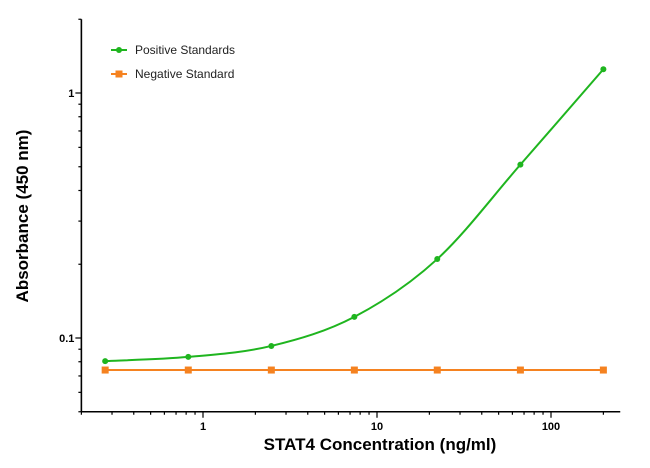  Describe the element at coordinates (119, 50) in the screenshot. I see `legend-positive-standards-marker` at that location.